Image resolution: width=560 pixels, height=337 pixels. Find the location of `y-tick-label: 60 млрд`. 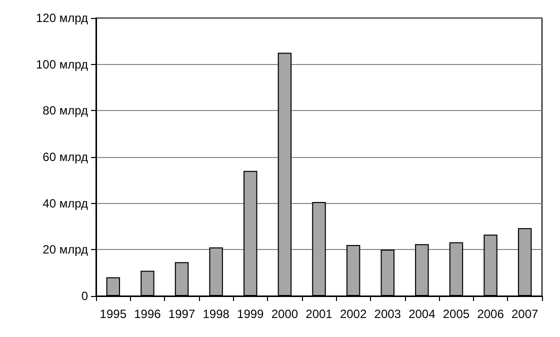

y-tick-label: 60 млрд is located at coordinates (65, 157).